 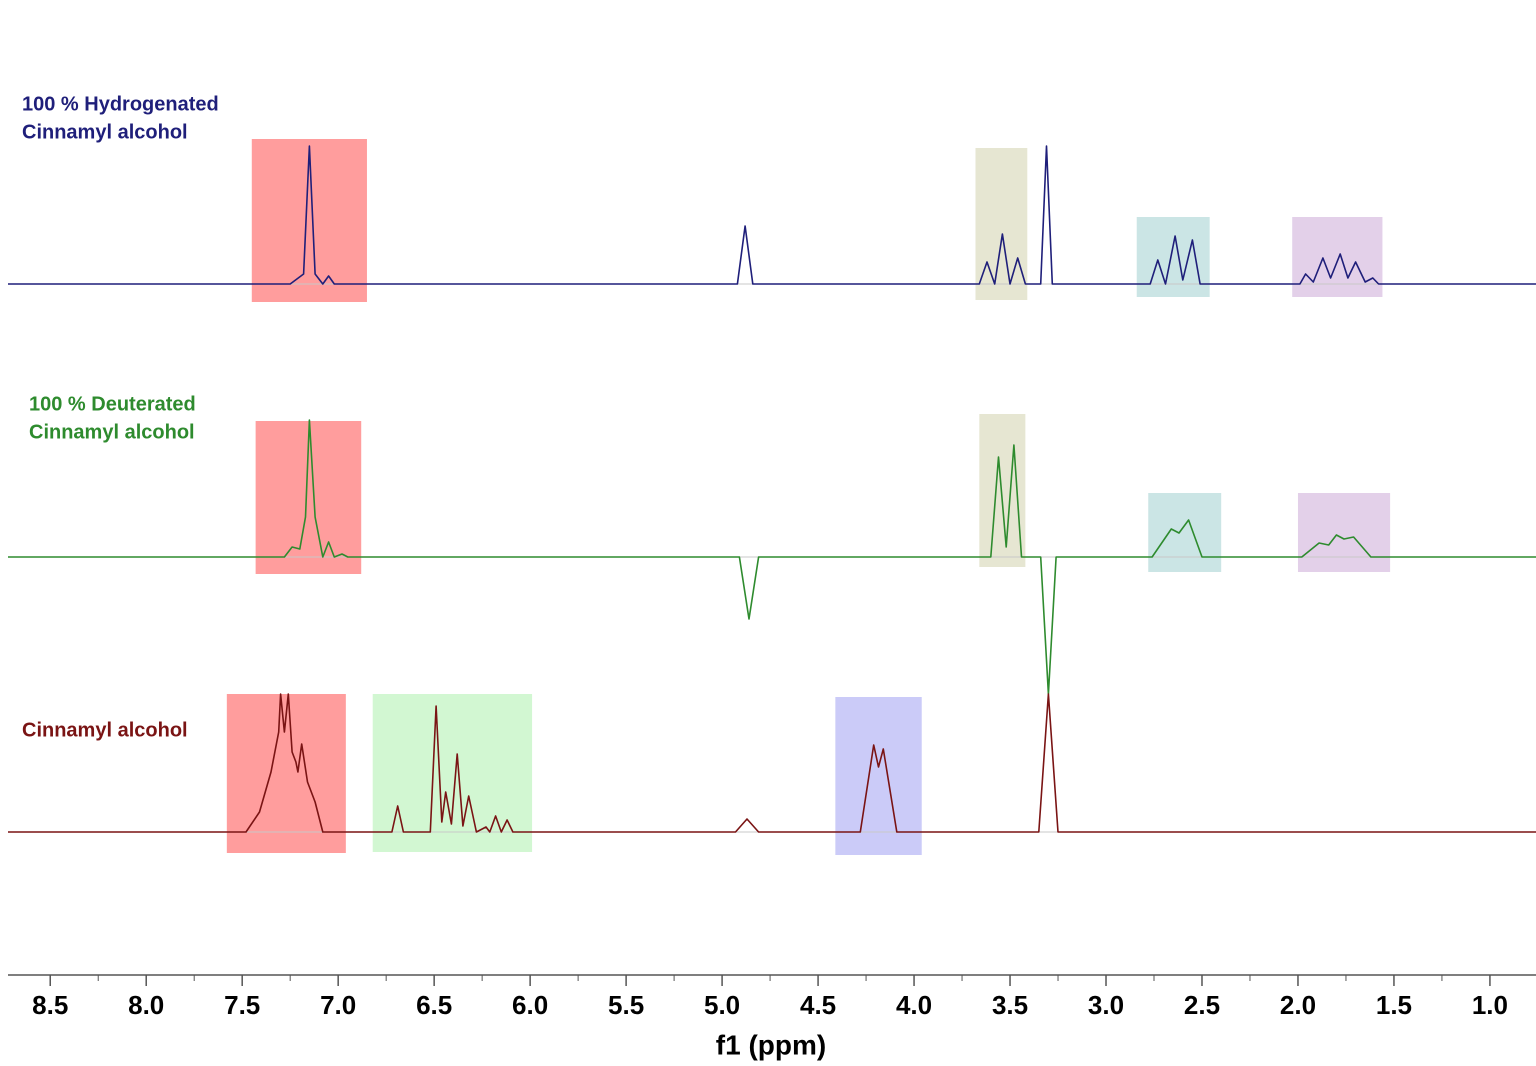 I want to click on x-tick-label: 1.0, so click(x=1490, y=1005).